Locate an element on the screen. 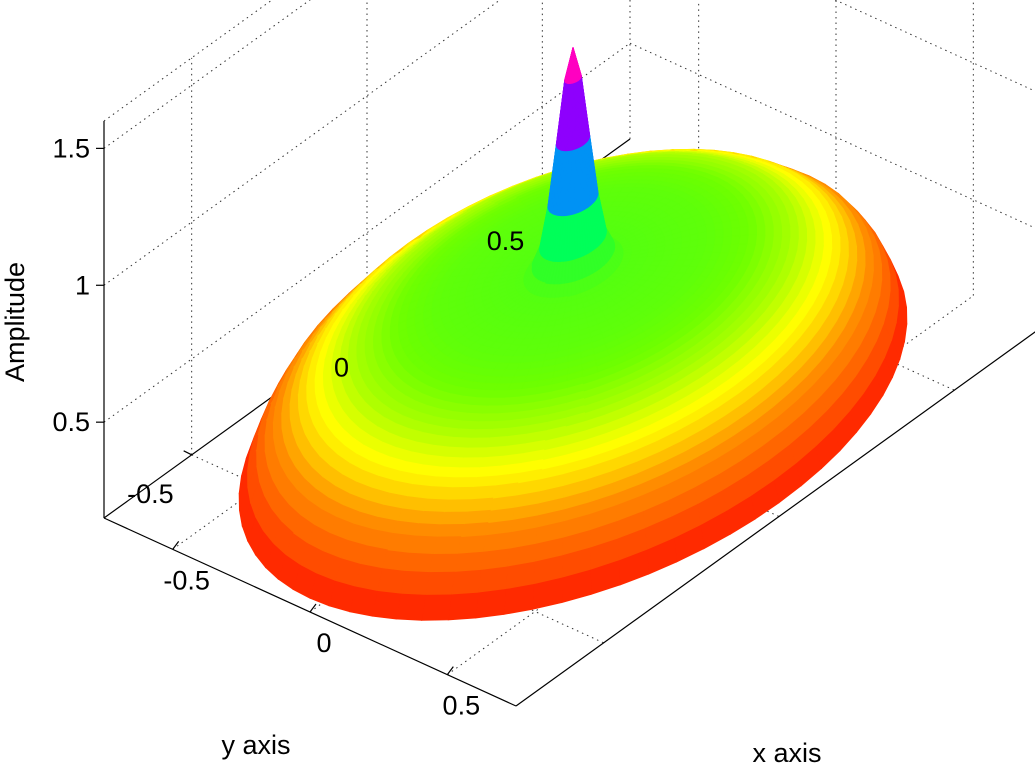 The image size is (1035, 766). x-axis-label: x axis is located at coordinates (786, 752).